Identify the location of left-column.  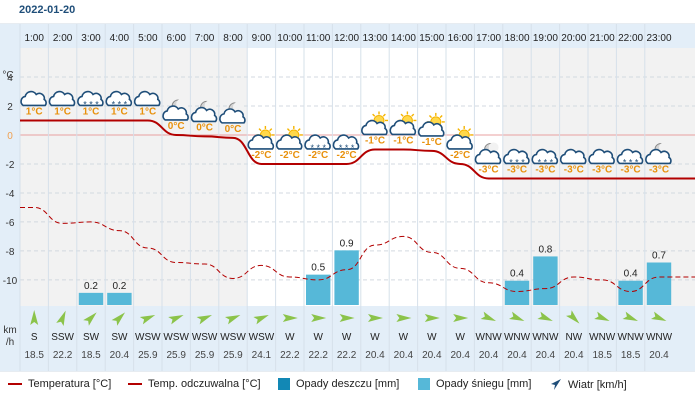
(10, 197).